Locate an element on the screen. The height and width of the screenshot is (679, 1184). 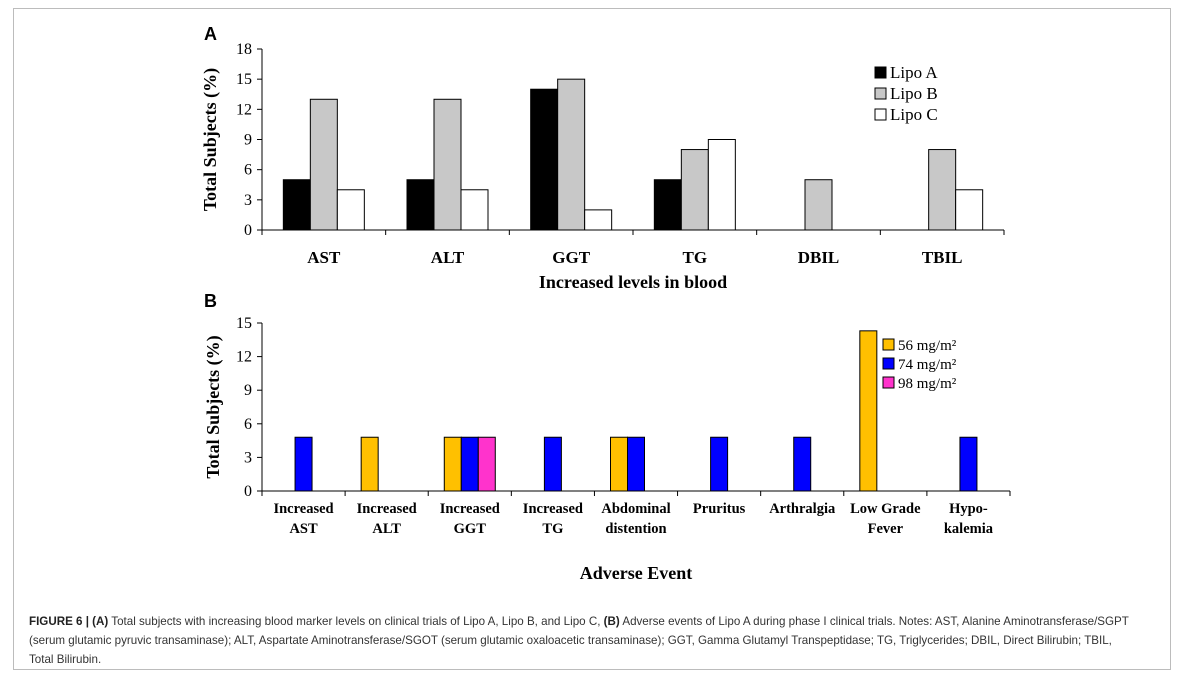
x-axis-title: Adverse Event is located at coordinates (636, 573).